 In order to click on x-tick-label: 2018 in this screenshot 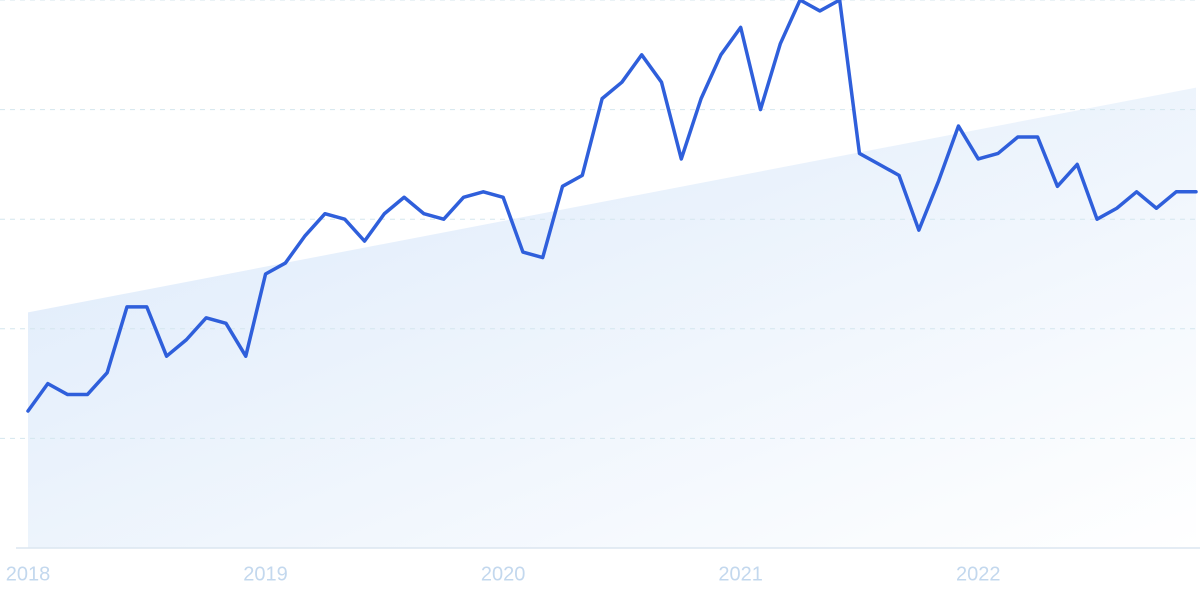, I will do `click(28, 574)`.